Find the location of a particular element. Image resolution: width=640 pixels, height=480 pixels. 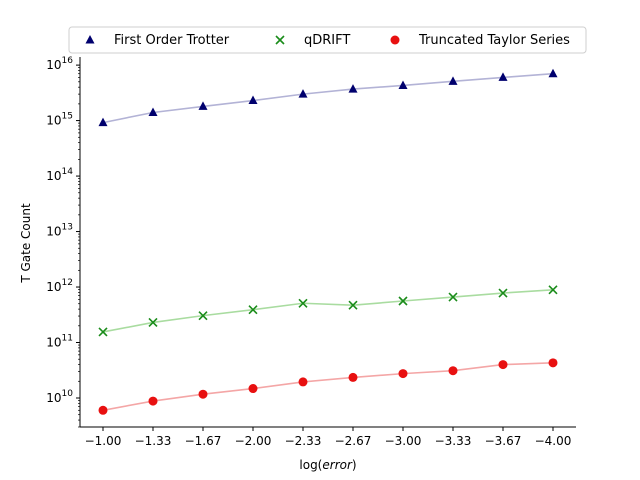

x-axis-label: log(error) is located at coordinates (327, 465).